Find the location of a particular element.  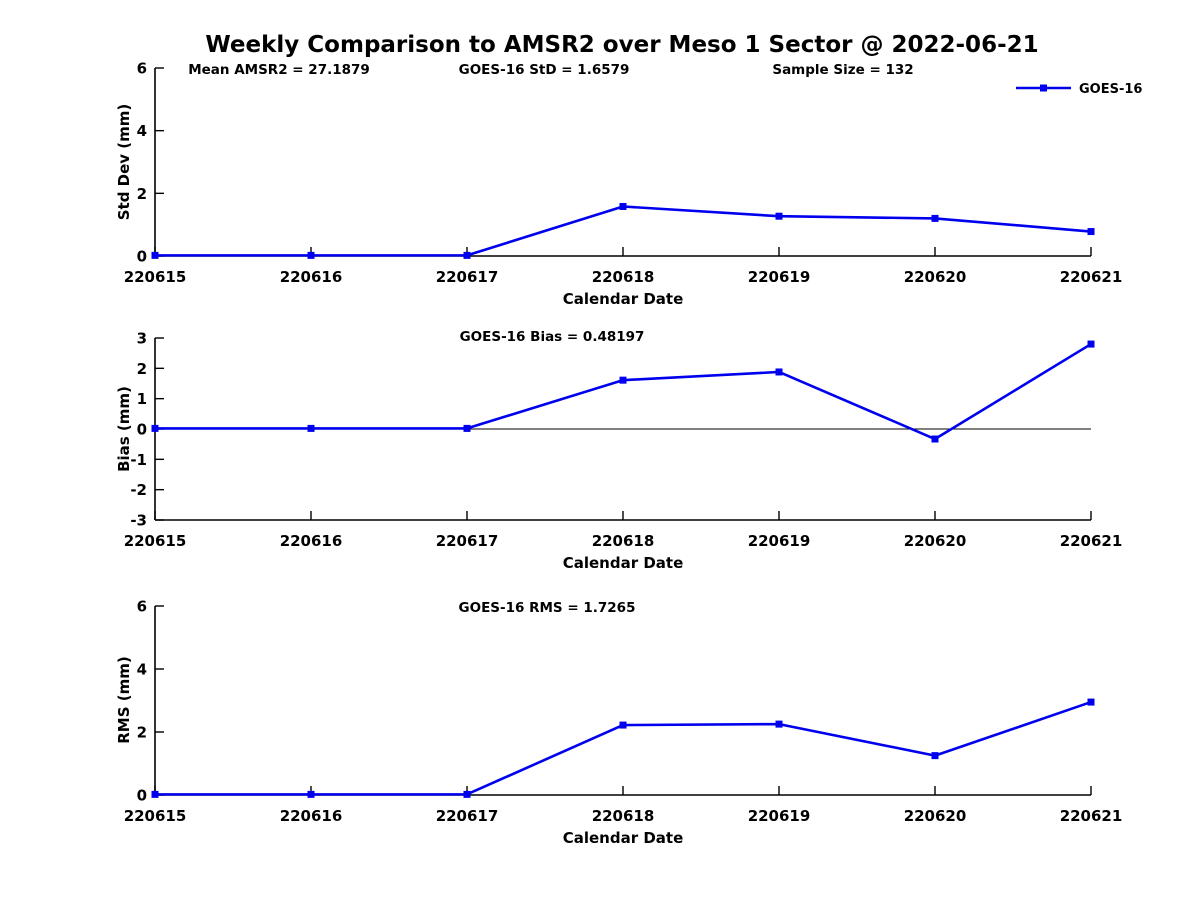

y-axis-title-std-dev: Std Dev (mm) is located at coordinates (124, 162).